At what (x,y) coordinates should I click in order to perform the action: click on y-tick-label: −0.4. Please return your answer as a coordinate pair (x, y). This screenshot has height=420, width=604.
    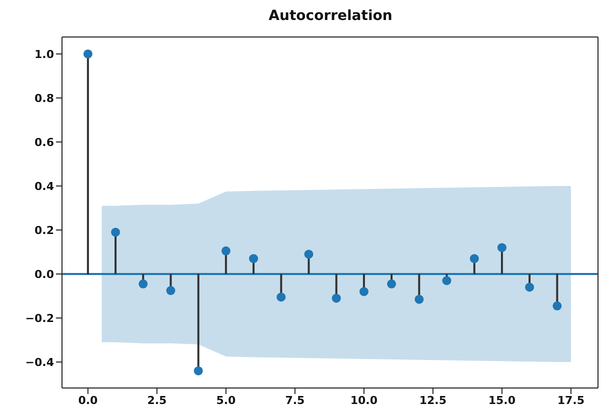
    Looking at the image, I should click on (39, 362).